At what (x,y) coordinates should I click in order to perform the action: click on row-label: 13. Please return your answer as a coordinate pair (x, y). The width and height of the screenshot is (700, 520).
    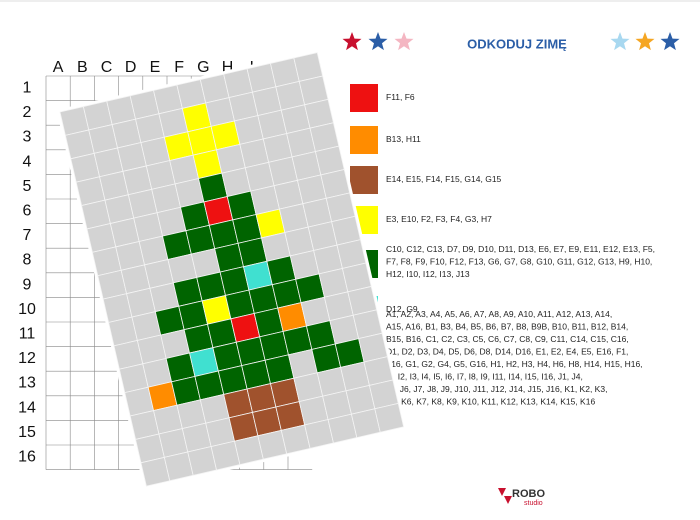
    Looking at the image, I should click on (27, 383).